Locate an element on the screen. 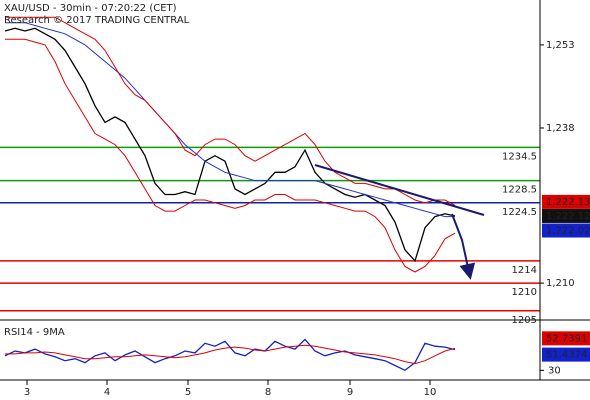 This screenshot has width=590, height=400. y-tick-label: 1,238 is located at coordinates (560, 128).